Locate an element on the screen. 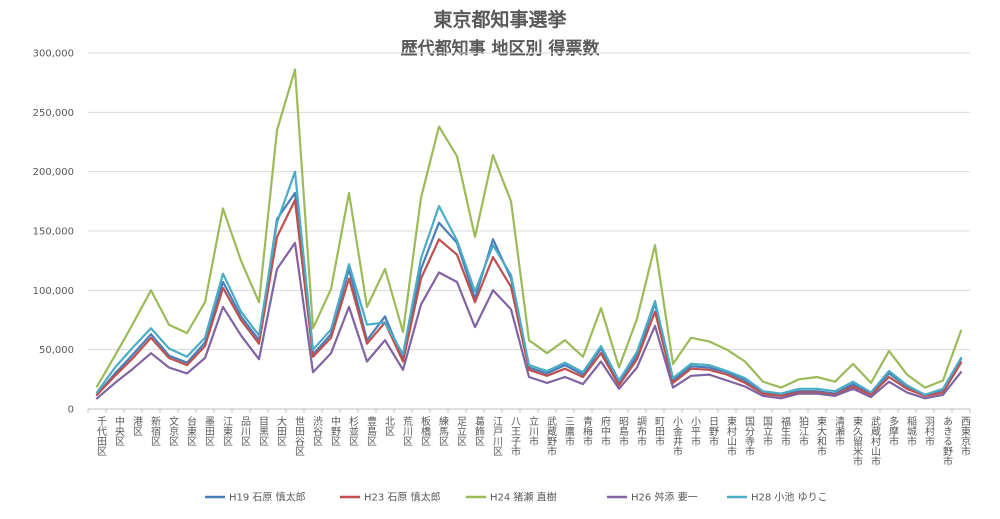 The image size is (1000, 519). x-tick-label: 杉並区 is located at coordinates (353, 430).